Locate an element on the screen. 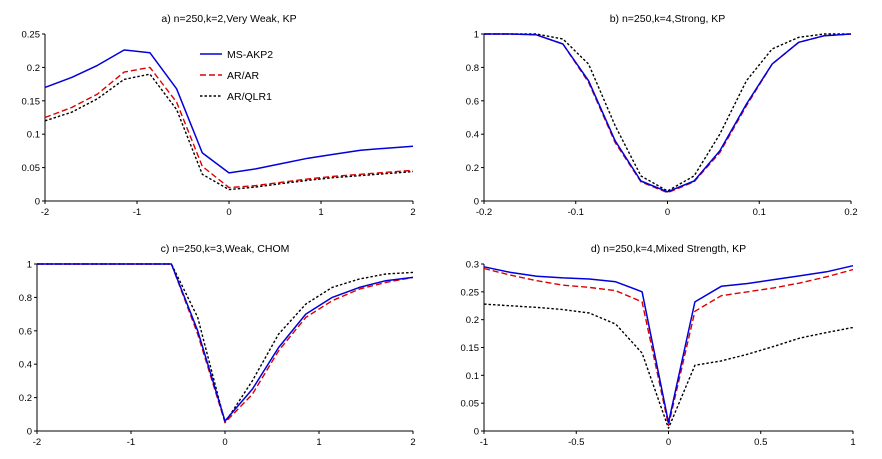  legend-label-ar-qlr1: AR/QLR1 is located at coordinates (249, 97).